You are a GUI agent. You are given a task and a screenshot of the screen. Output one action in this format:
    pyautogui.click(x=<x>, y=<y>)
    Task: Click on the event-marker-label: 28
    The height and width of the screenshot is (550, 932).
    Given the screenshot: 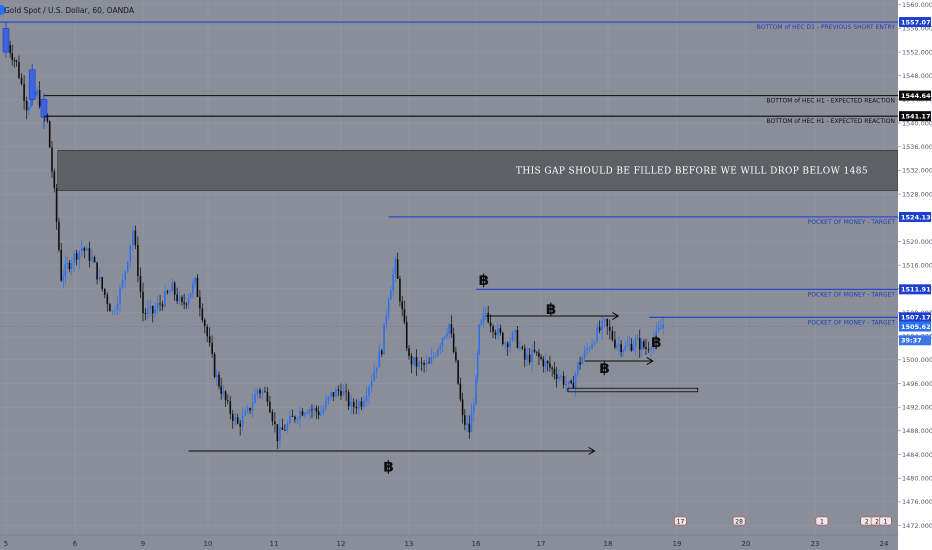 What is the action you would take?
    pyautogui.click(x=739, y=522)
    